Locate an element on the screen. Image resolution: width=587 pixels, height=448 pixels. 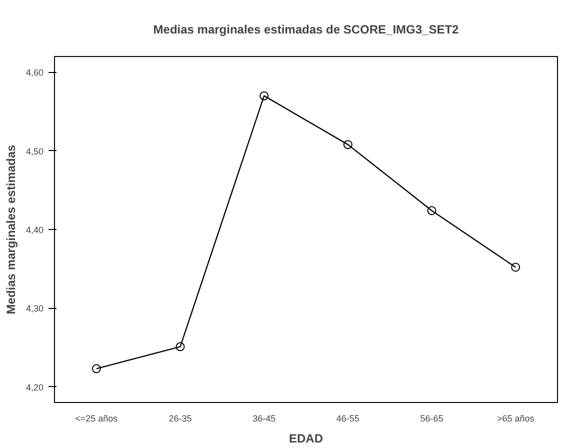
x-tick-label: >65 años is located at coordinates (515, 419).